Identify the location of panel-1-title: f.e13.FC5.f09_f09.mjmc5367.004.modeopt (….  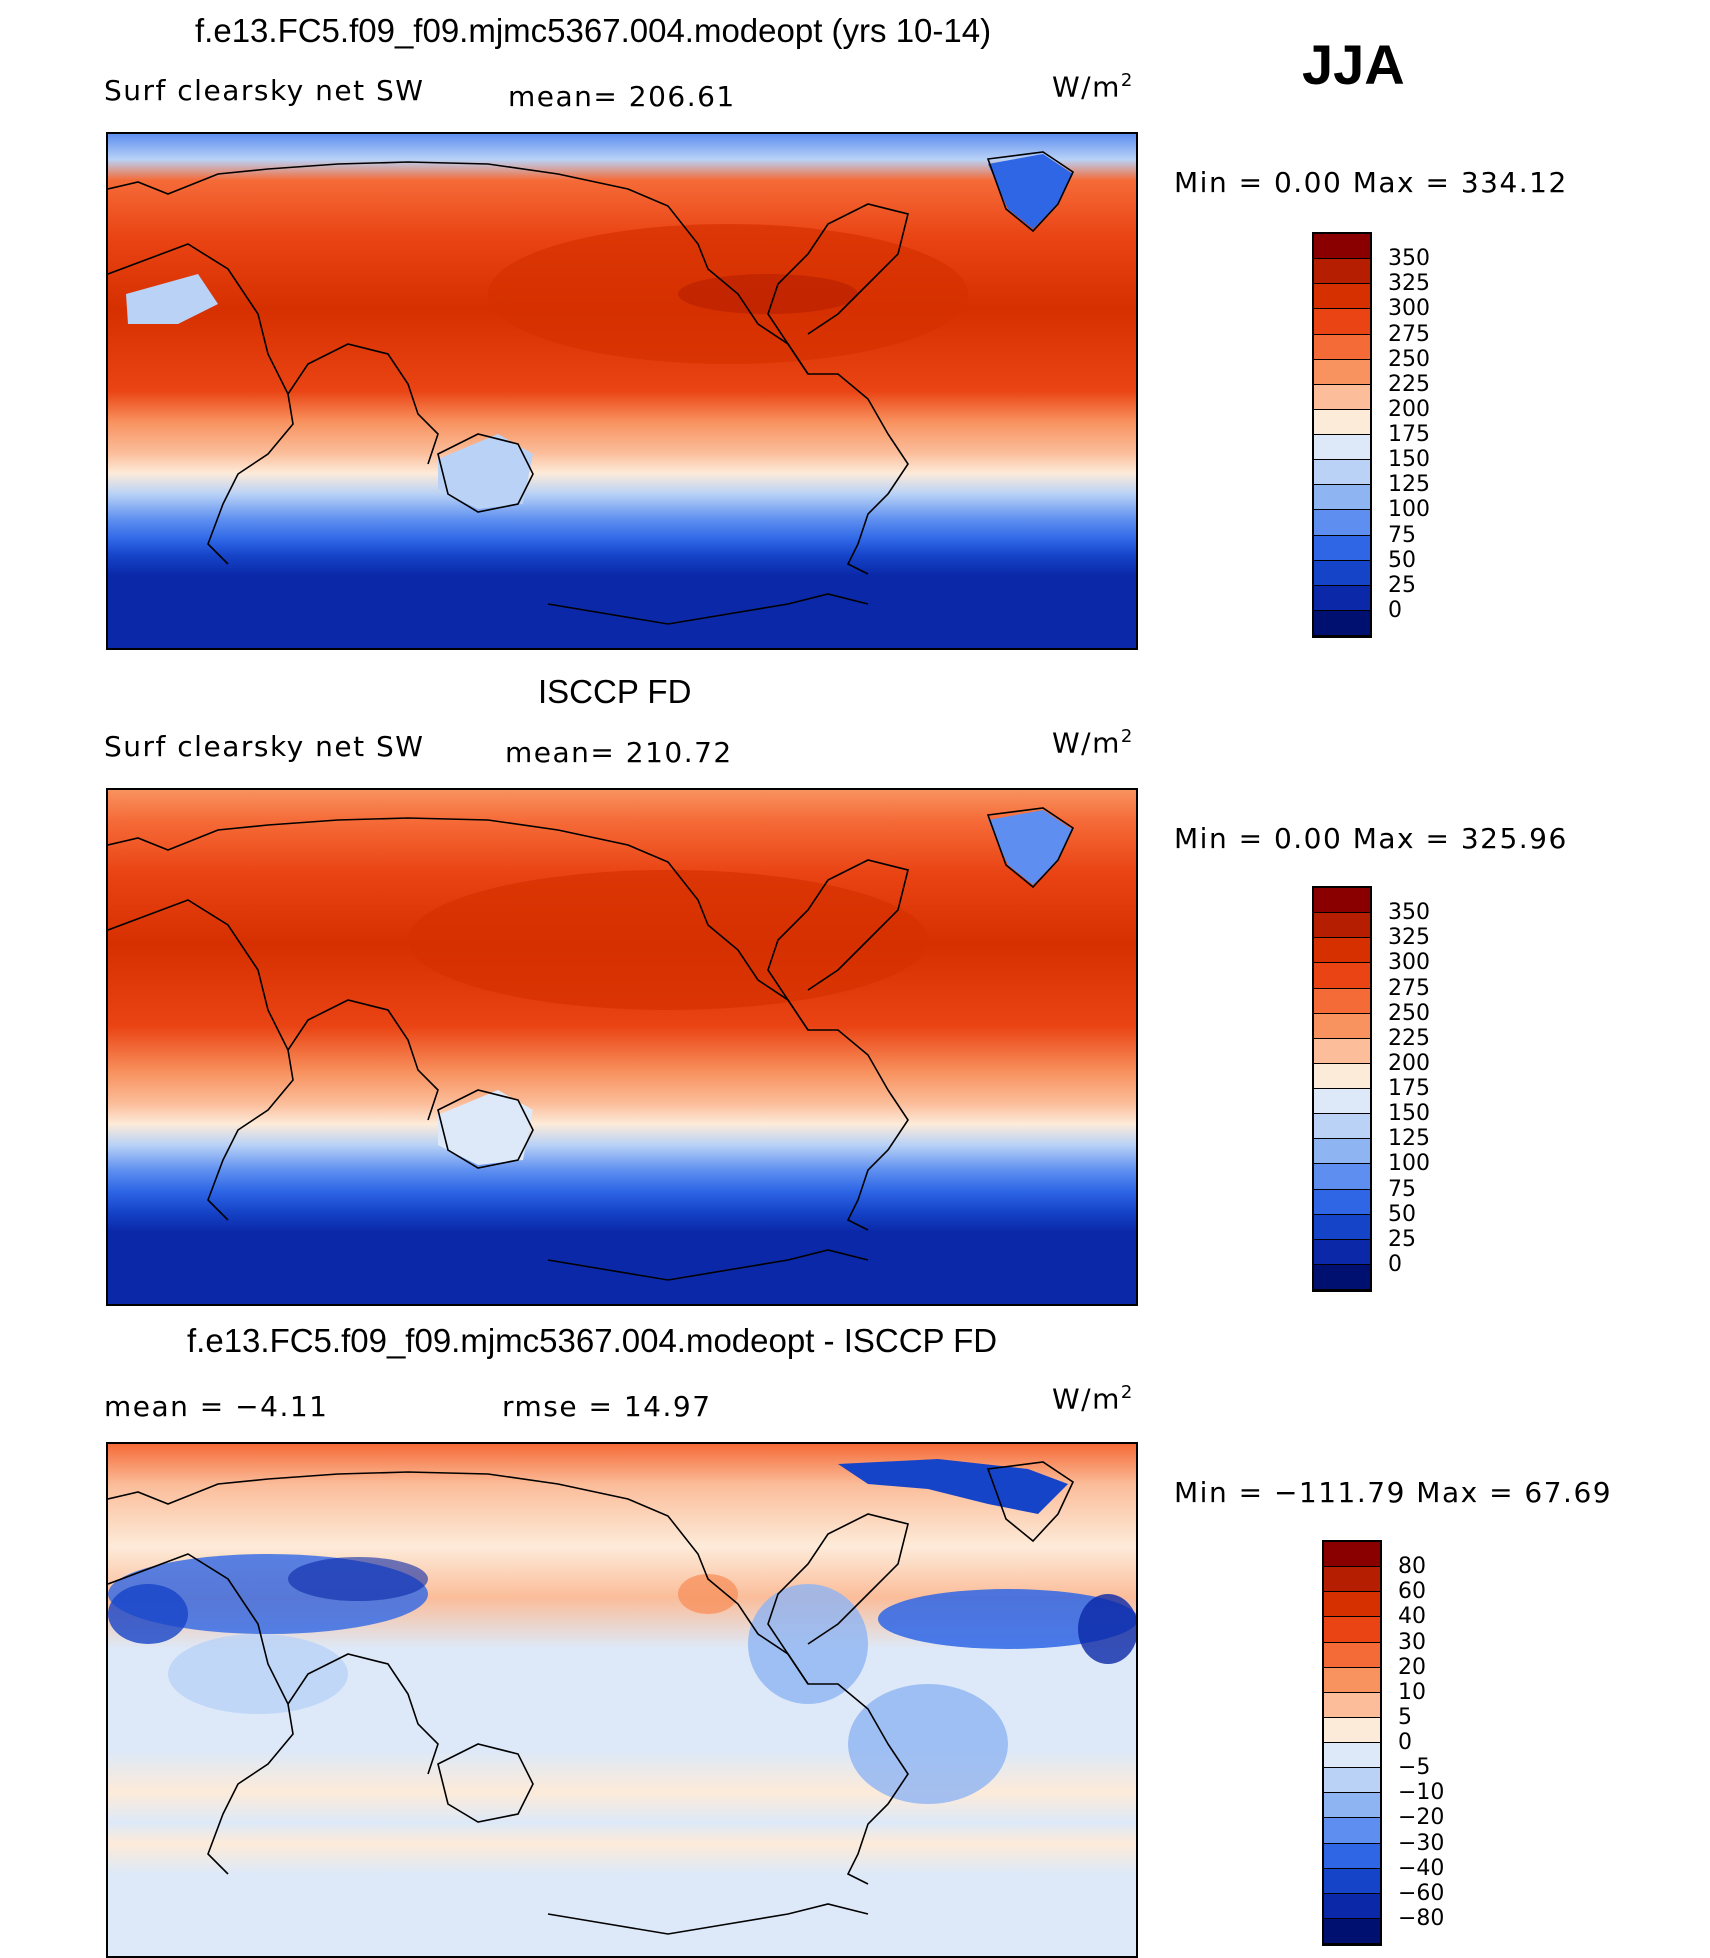
(593, 30).